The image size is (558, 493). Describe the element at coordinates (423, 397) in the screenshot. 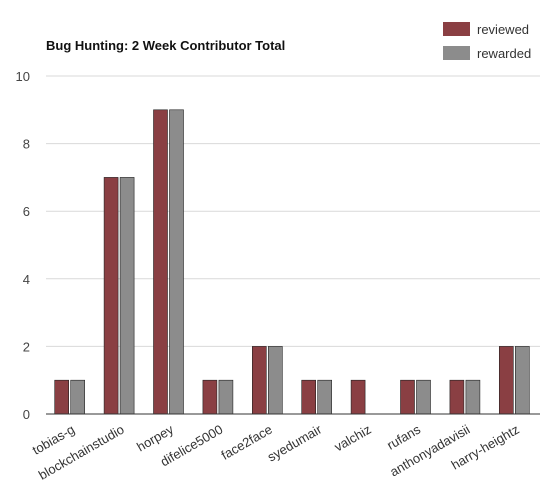

I see `bar-rewarded-rufans` at that location.